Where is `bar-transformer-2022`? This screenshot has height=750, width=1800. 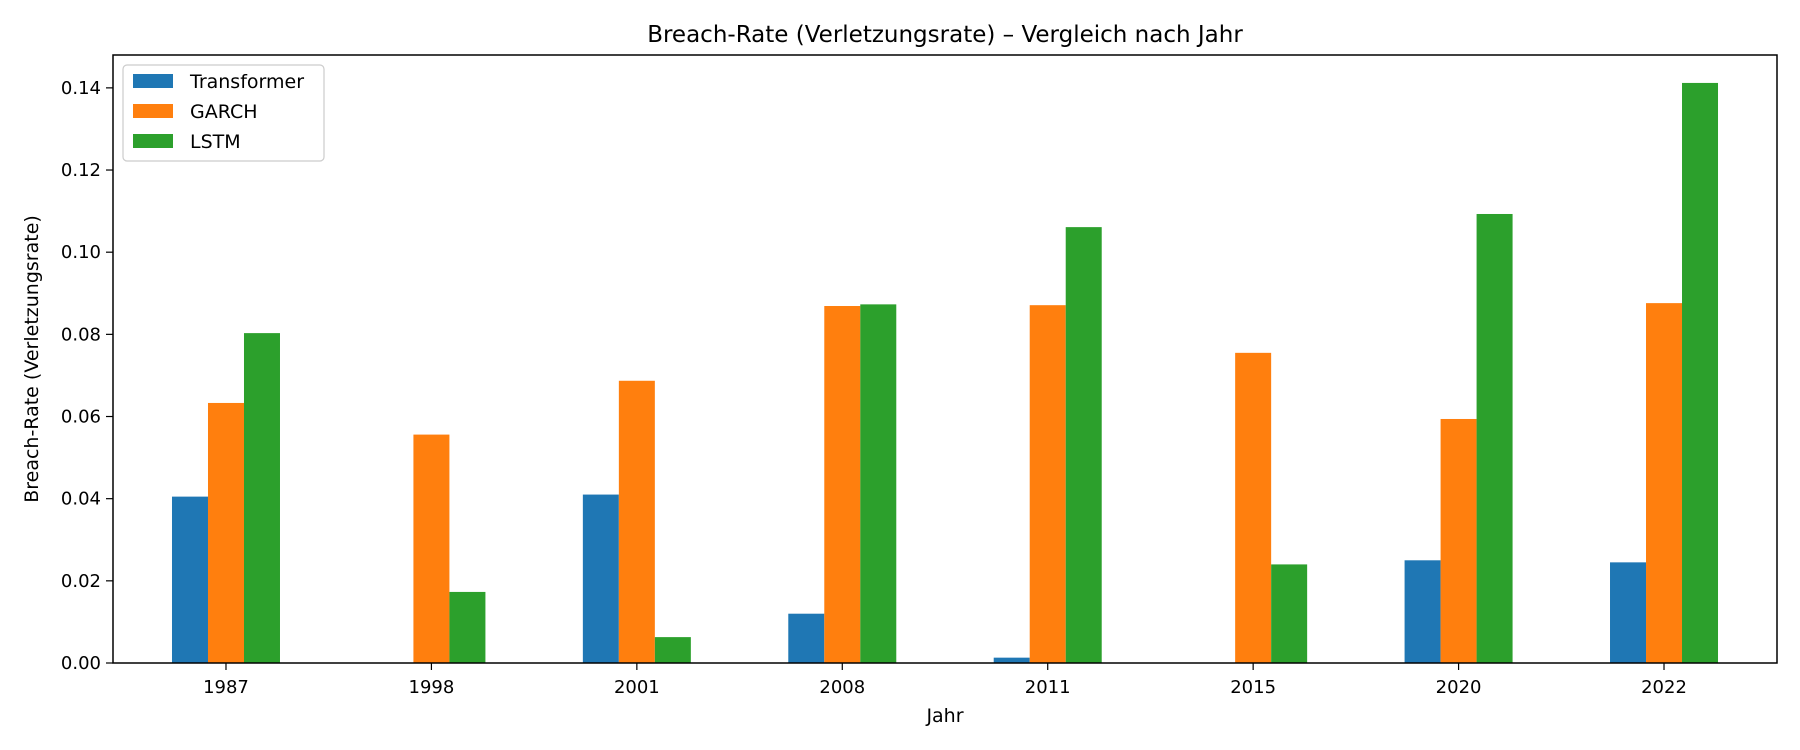
bar-transformer-2022 is located at coordinates (1628, 612).